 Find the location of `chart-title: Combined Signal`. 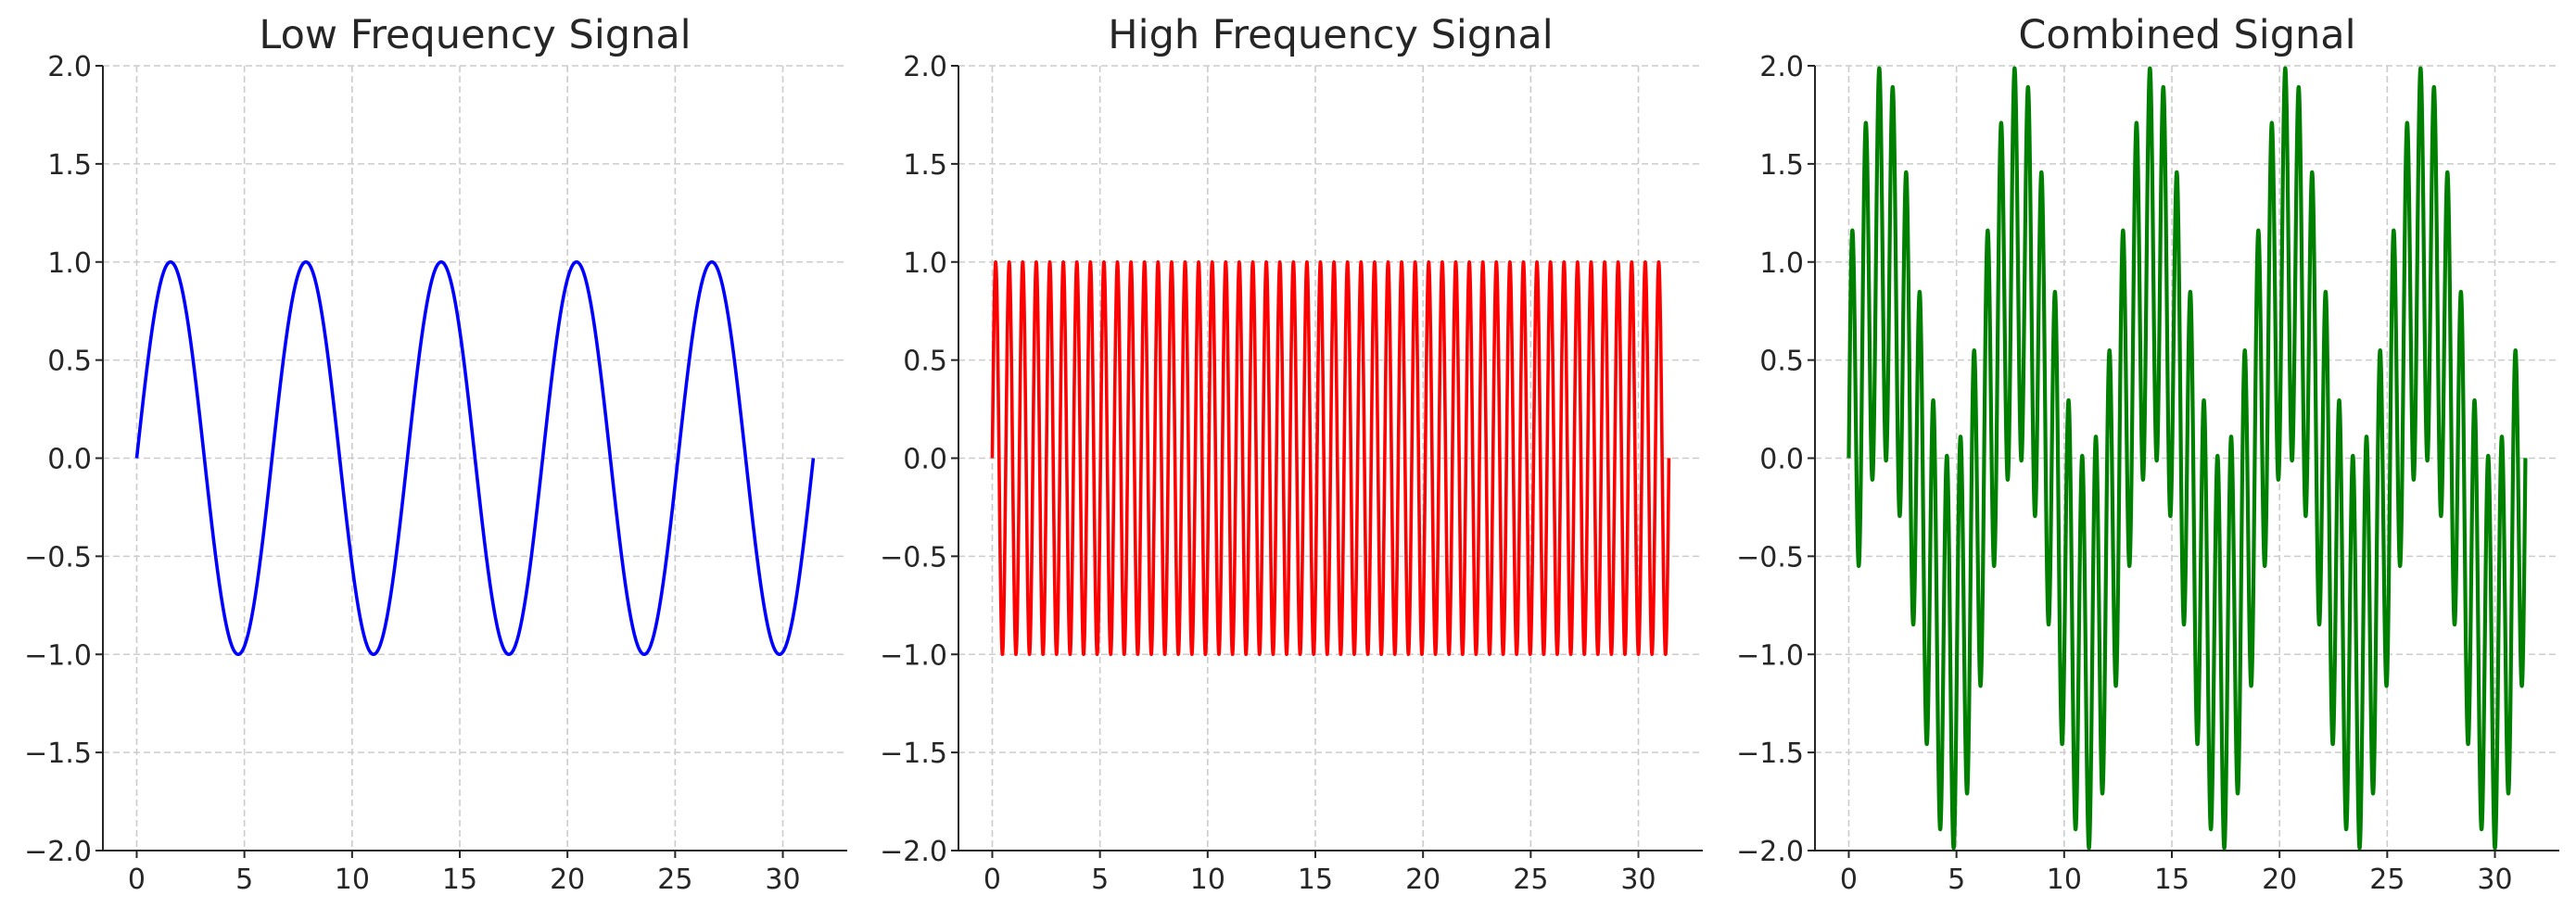

chart-title: Combined Signal is located at coordinates (2186, 35).